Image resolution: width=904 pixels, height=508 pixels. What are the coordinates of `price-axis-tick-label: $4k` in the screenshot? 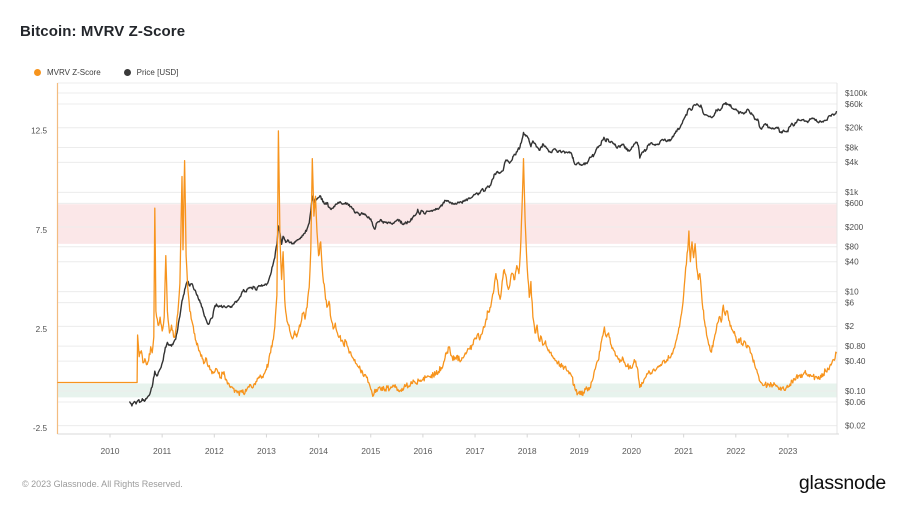 It's located at (852, 162).